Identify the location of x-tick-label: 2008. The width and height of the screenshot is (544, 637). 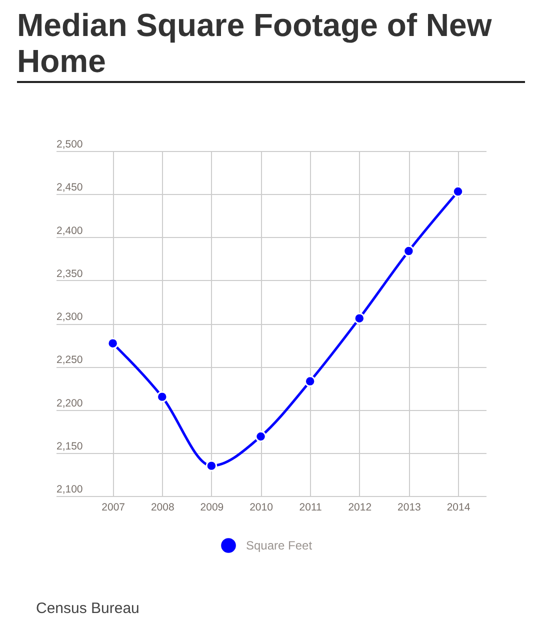
(162, 508).